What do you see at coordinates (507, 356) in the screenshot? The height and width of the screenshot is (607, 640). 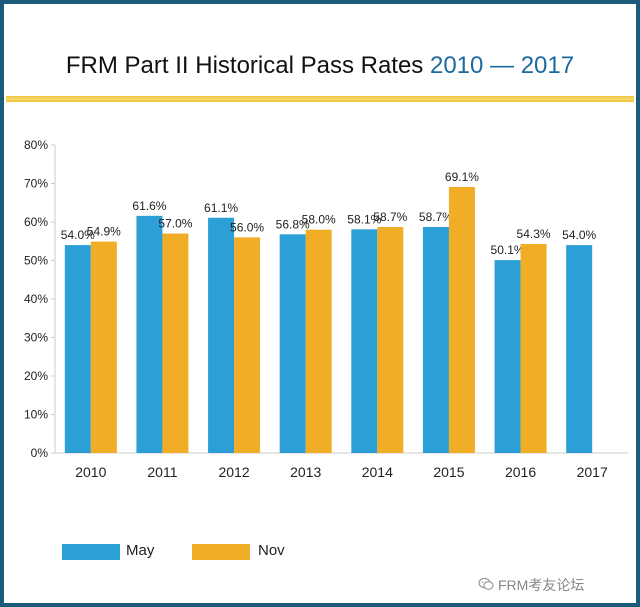 I see `bar-may-2016` at bounding box center [507, 356].